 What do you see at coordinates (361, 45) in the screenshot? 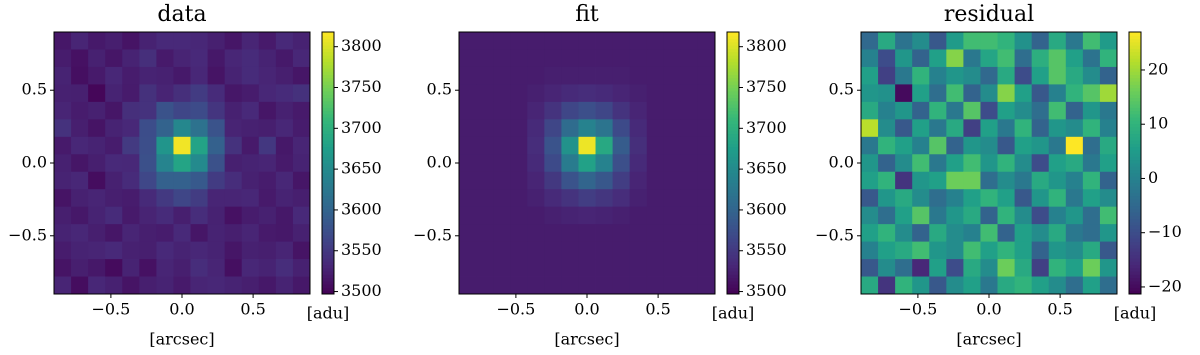
I see `colorbar-tick-label: 3800` at bounding box center [361, 45].